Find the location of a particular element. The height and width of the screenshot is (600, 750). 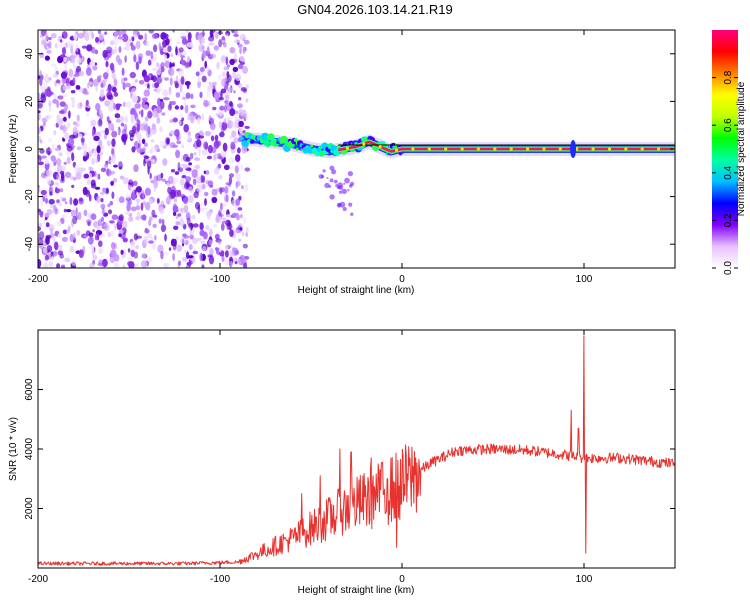

colorbar-tick-label: 0.0 is located at coordinates (728, 268).